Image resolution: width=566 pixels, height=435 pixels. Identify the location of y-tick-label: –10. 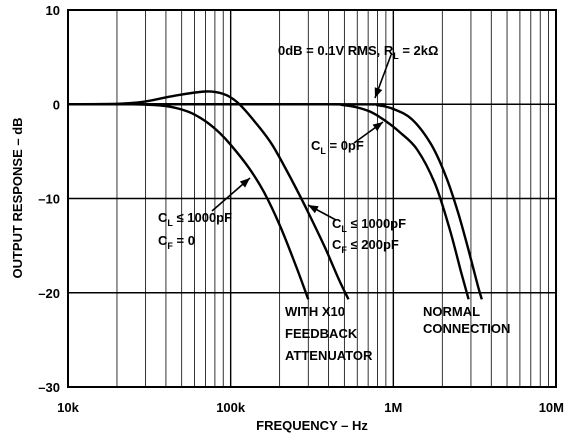
(49, 199).